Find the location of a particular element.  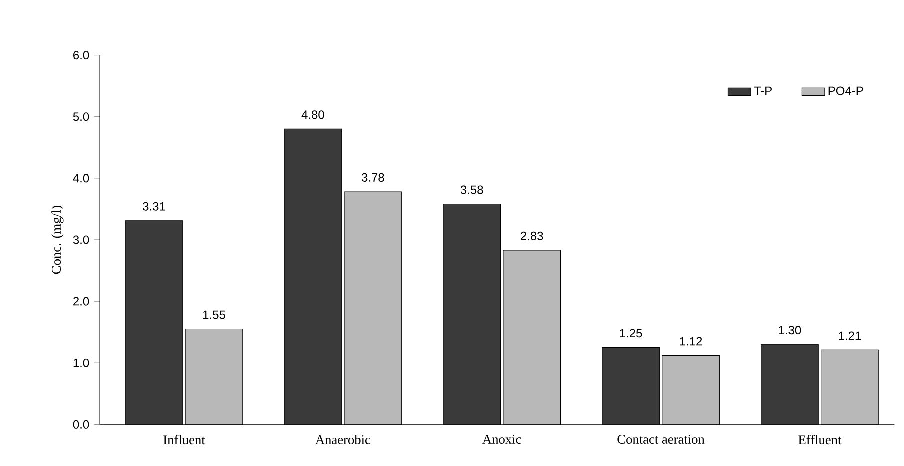

data-label: 3.58 is located at coordinates (472, 190).